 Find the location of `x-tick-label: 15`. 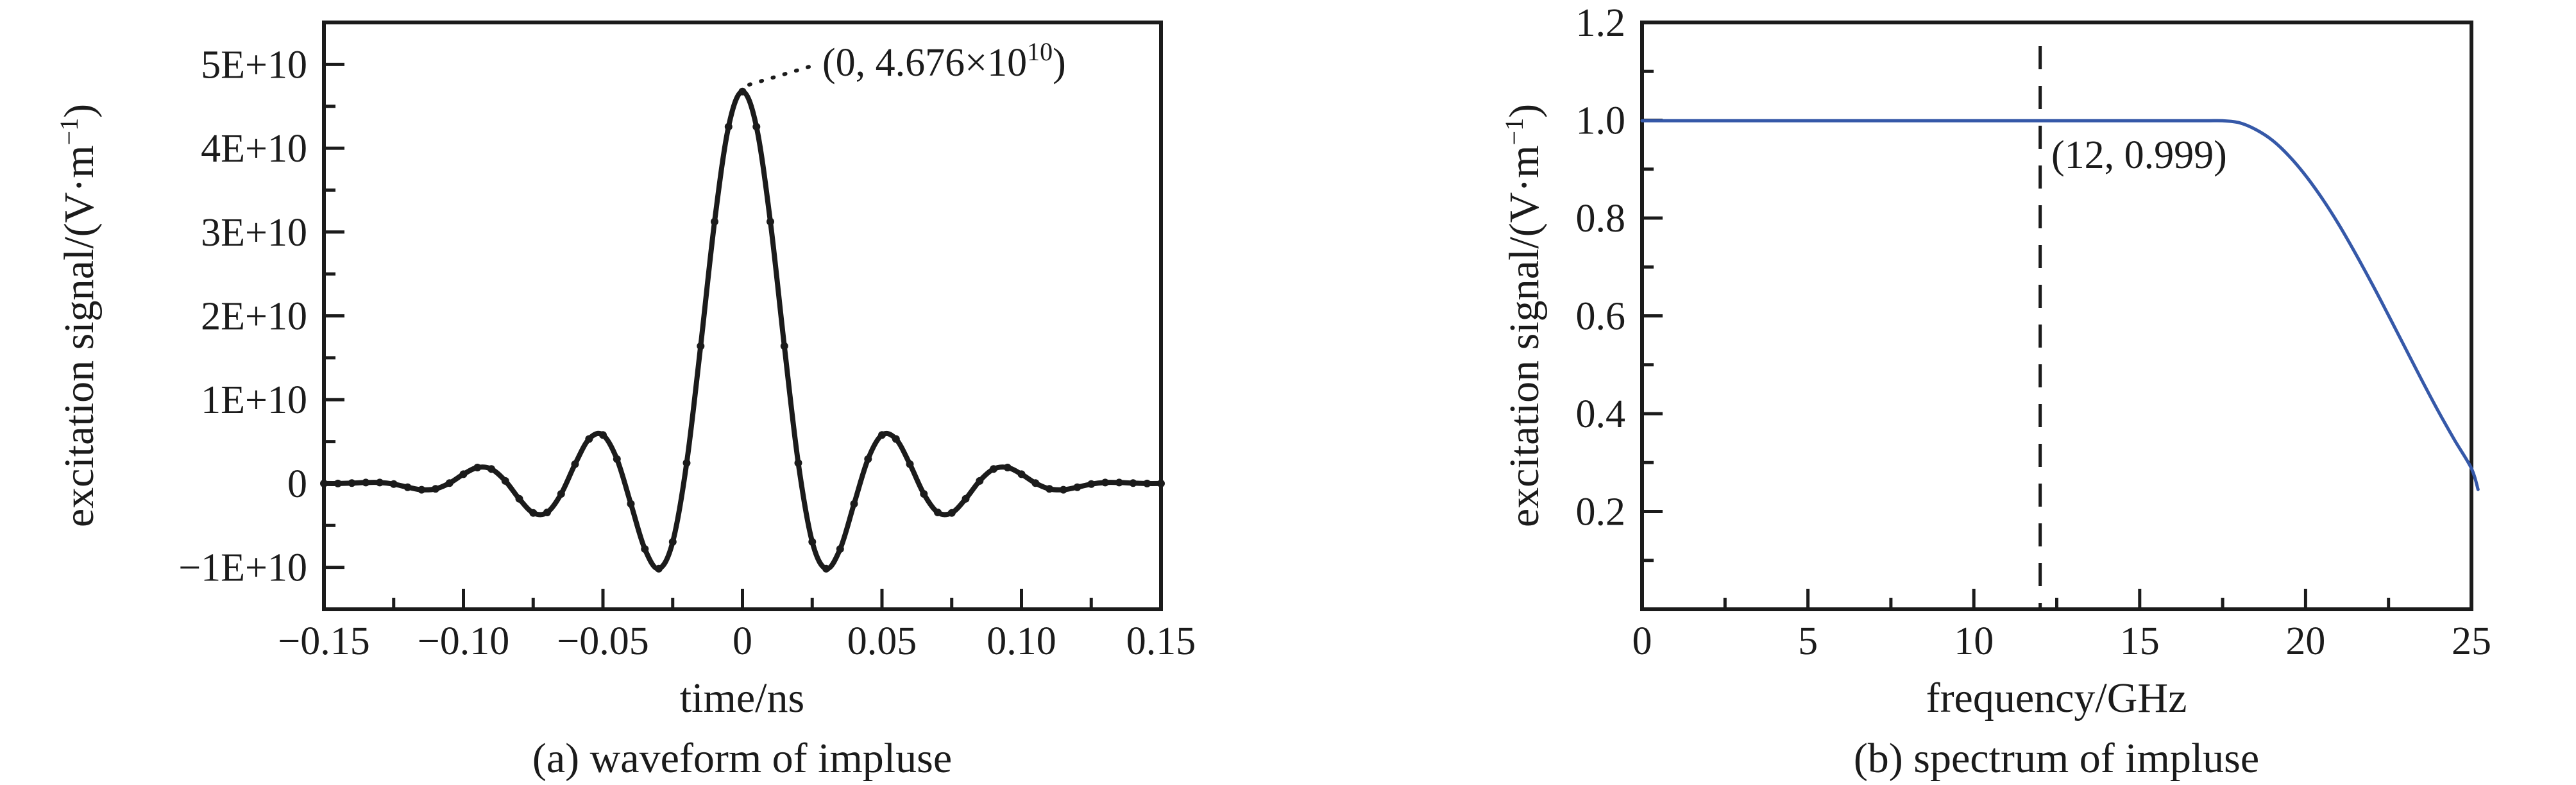

x-tick-label: 15 is located at coordinates (2140, 642).